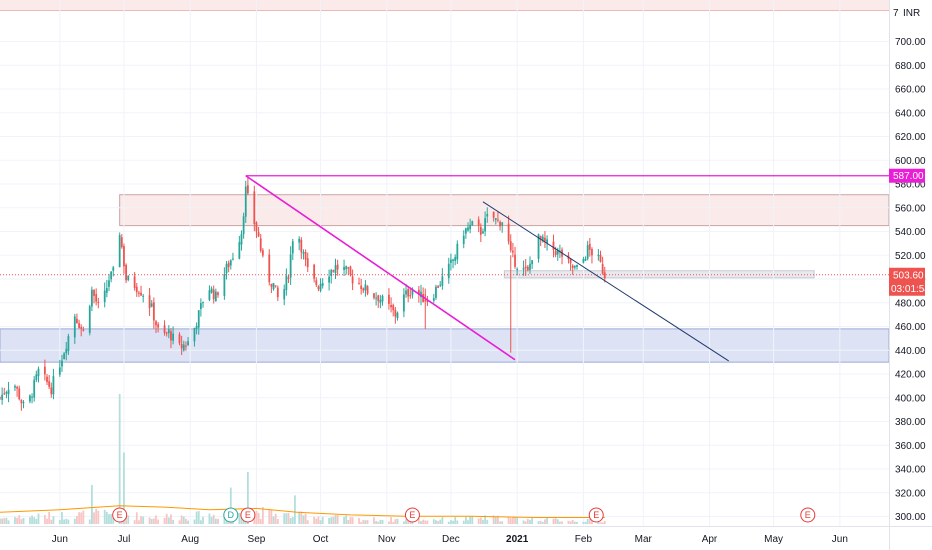  Describe the element at coordinates (231, 515) in the screenshot. I see `event-marker-dividend` at that location.